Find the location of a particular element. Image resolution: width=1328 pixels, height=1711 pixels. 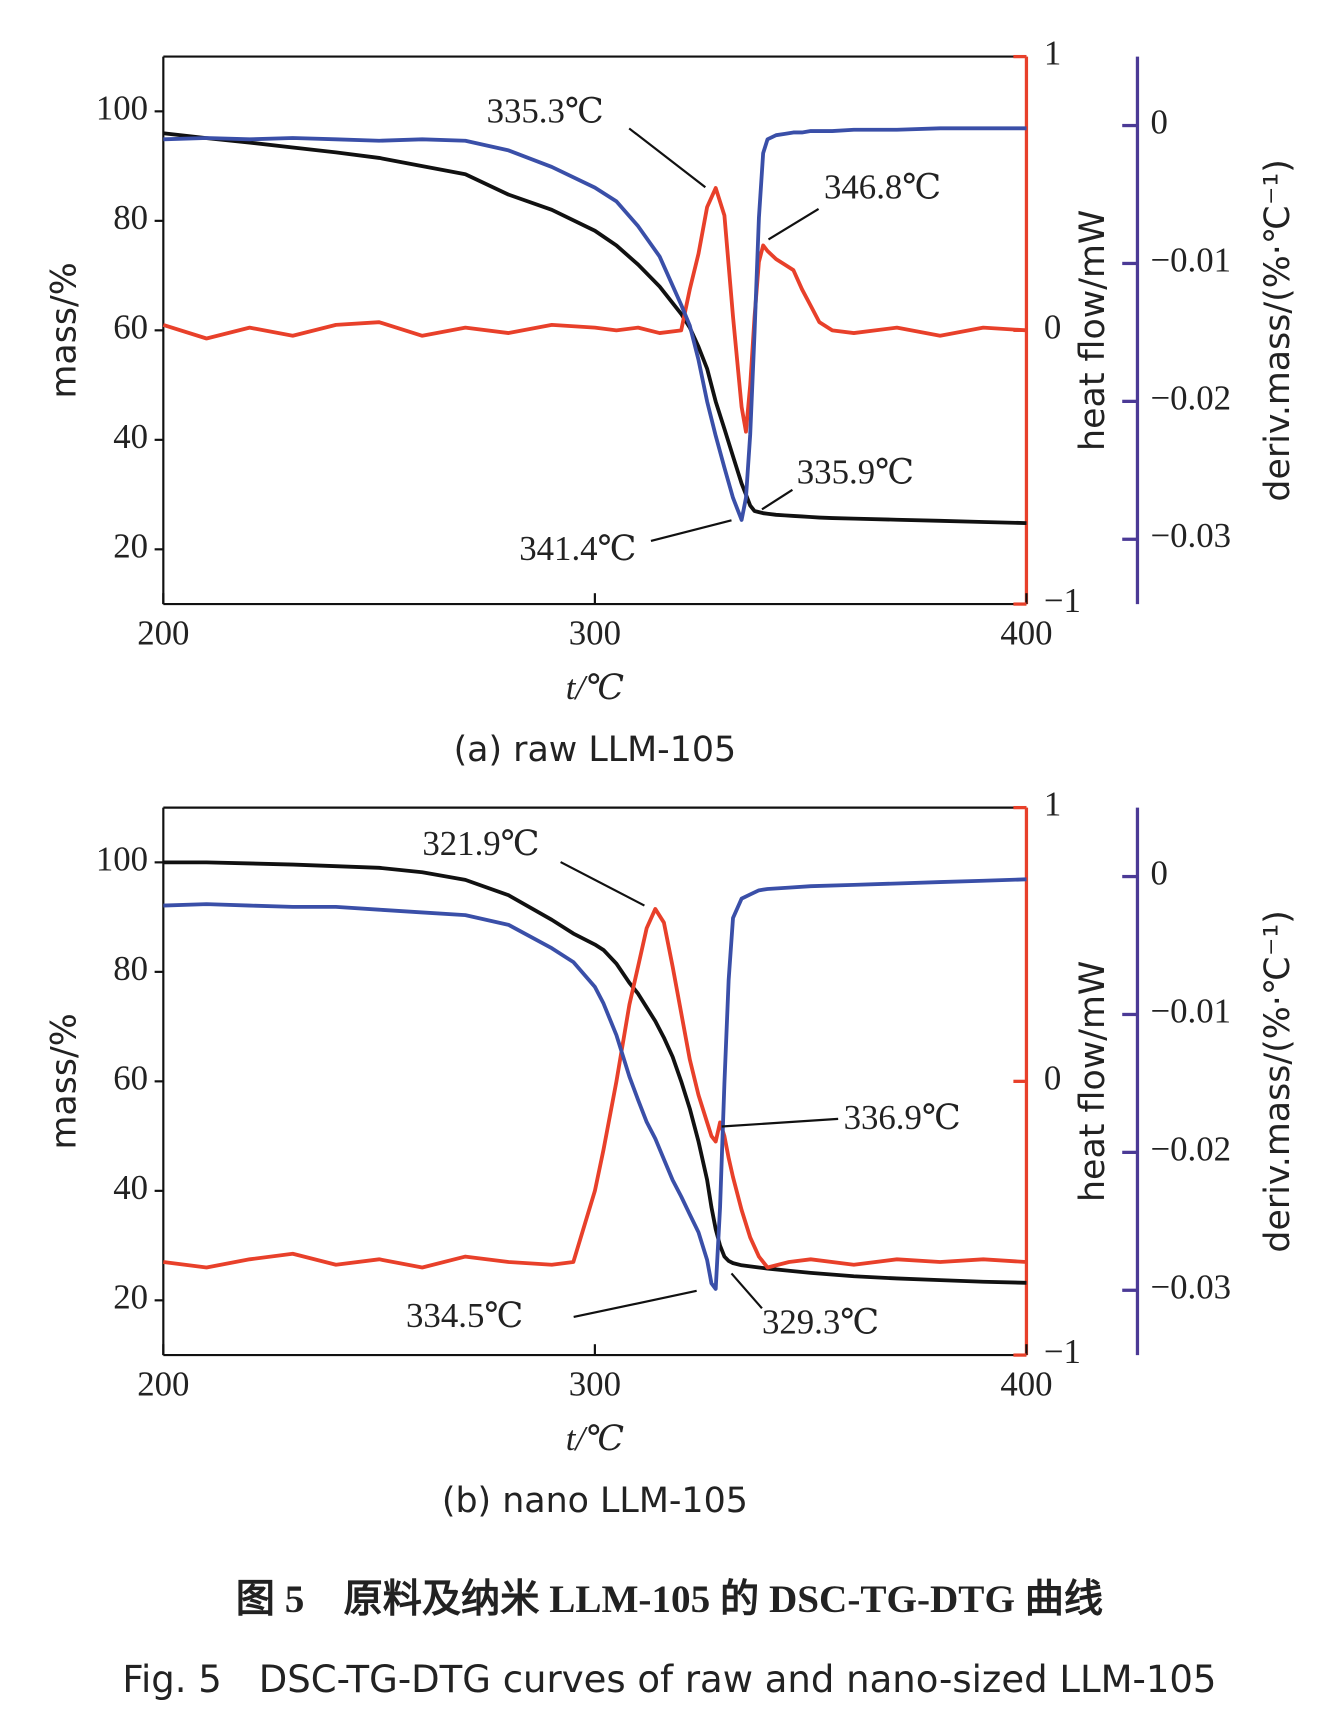

annotation: 321.9℃ is located at coordinates (480, 843).